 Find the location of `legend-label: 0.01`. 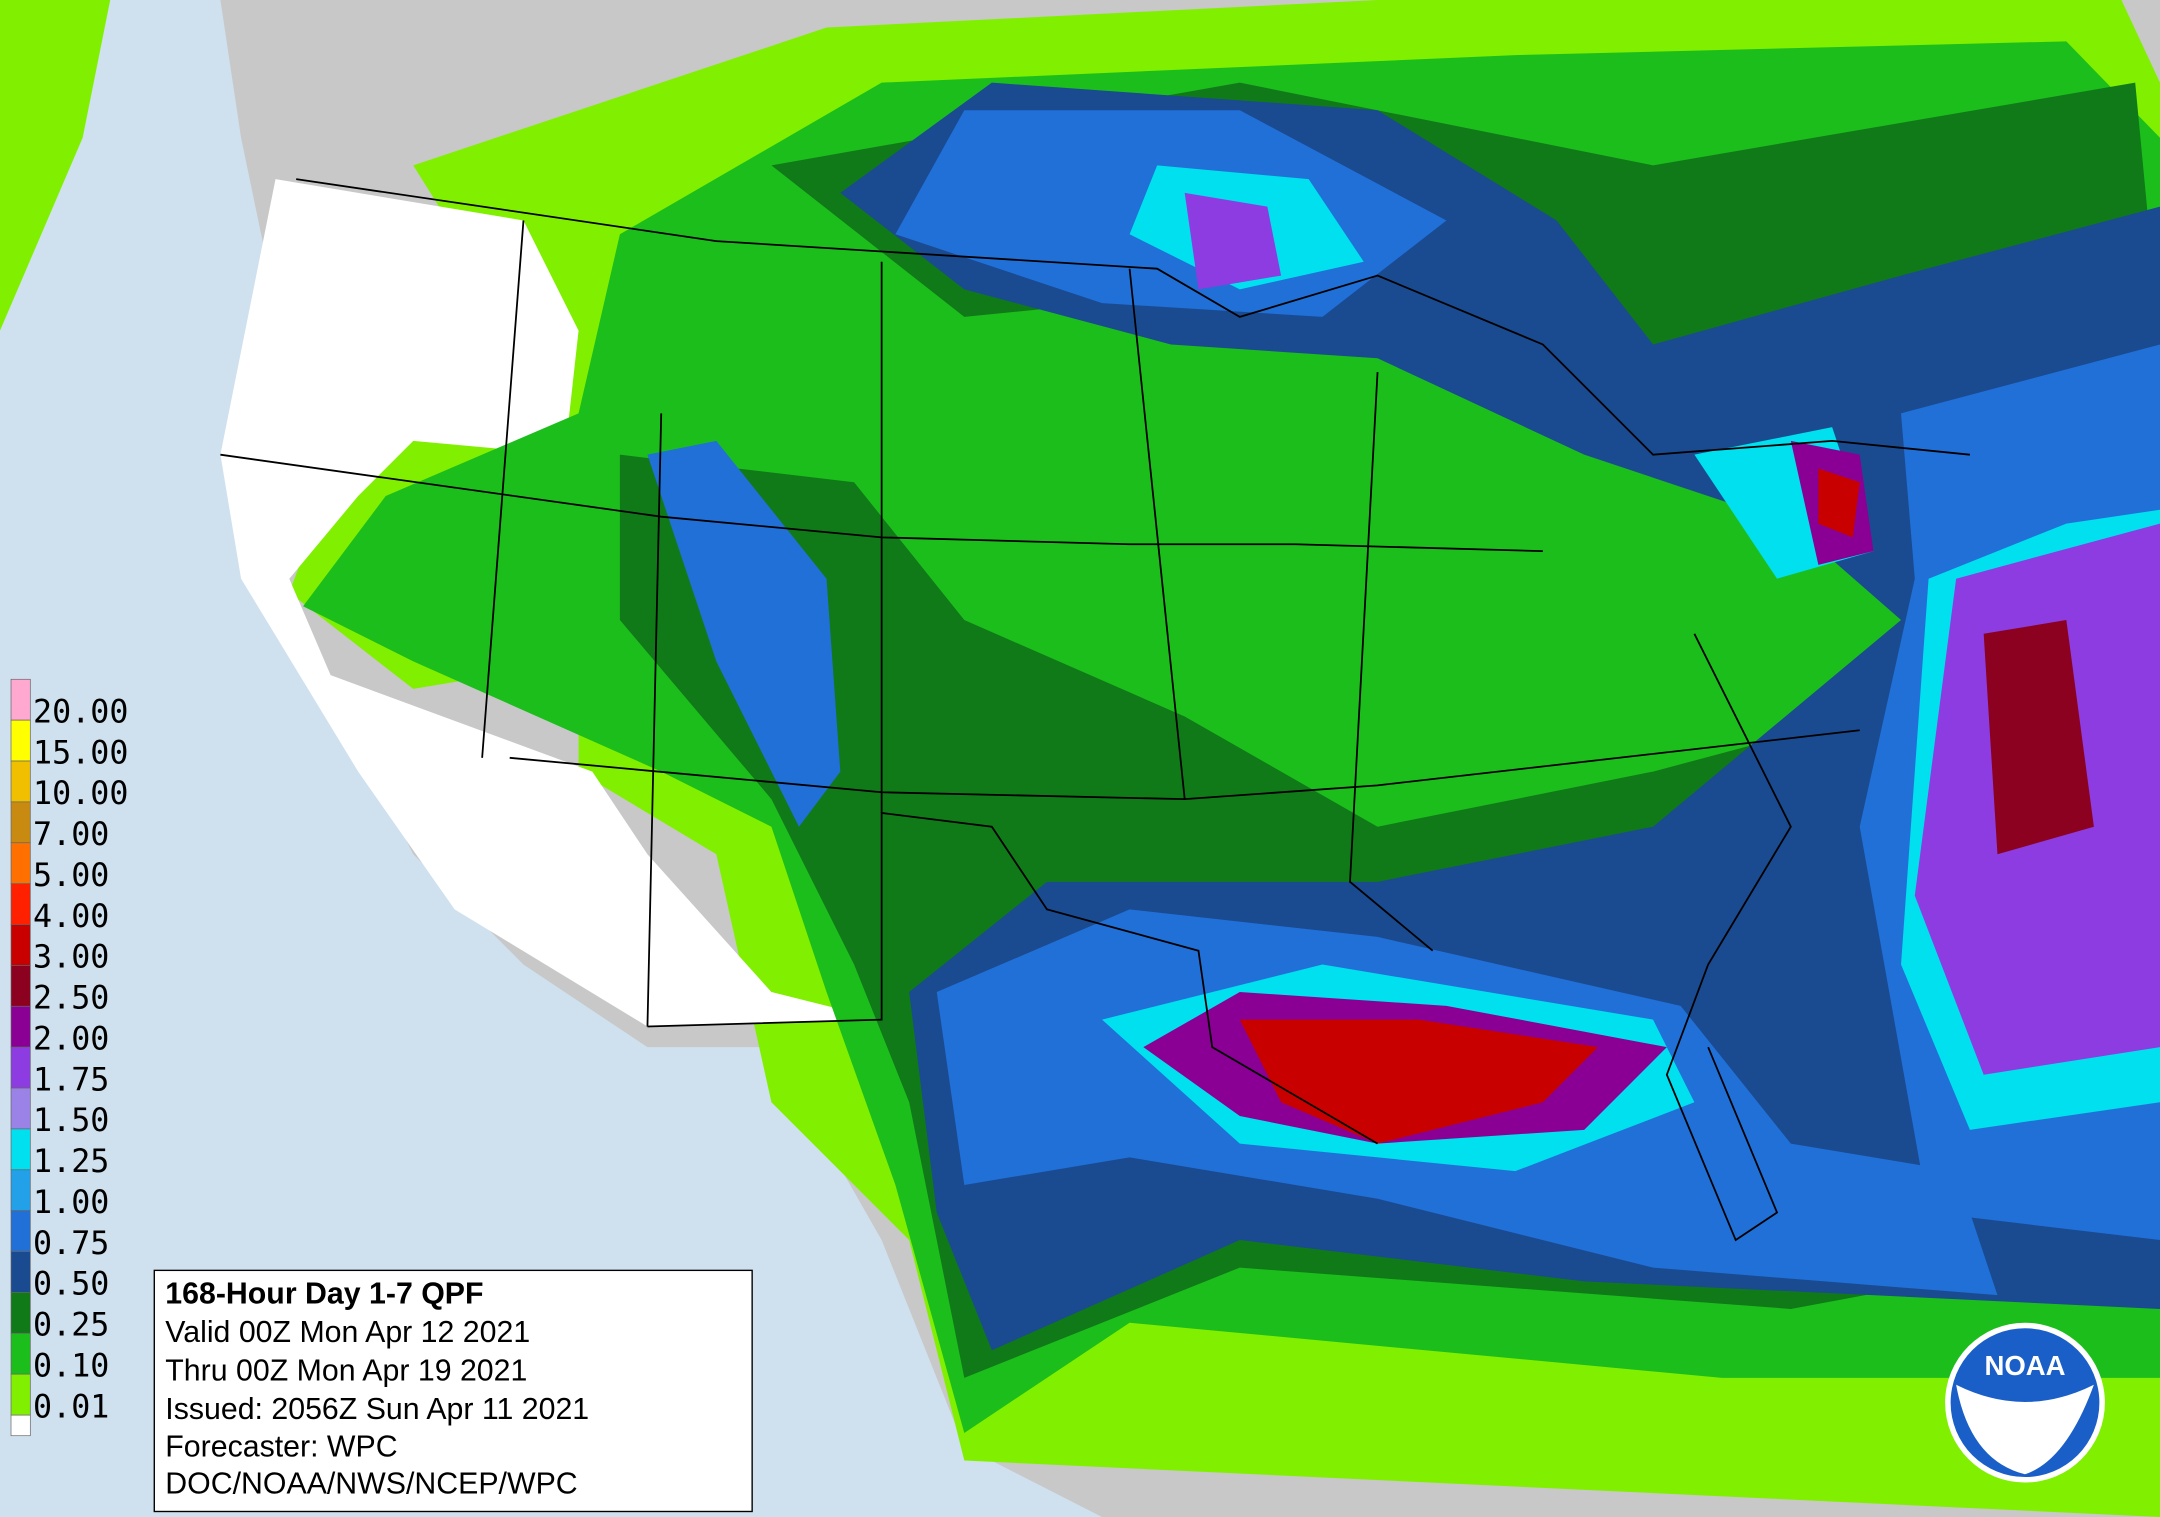

legend-label: 0.01 is located at coordinates (71, 1407).